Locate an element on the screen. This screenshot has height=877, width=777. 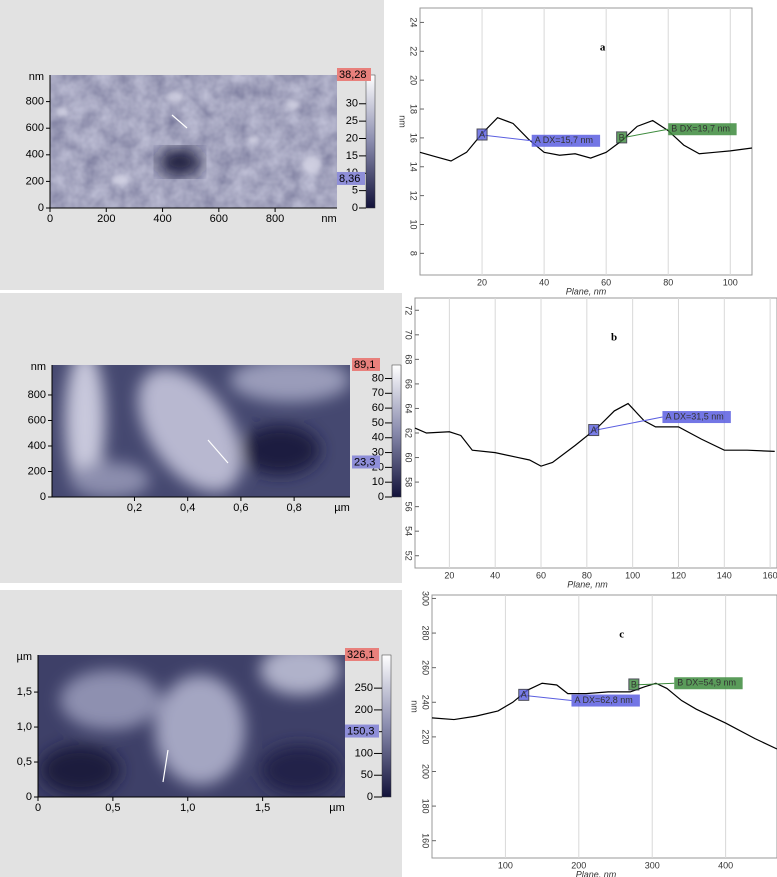
y-tick-label: 800 is located at coordinates (37, 395).